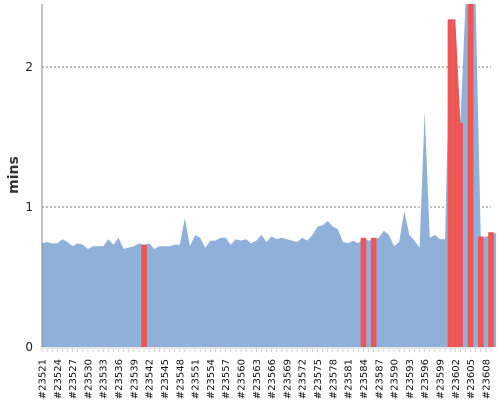 This screenshot has height=400, width=500. Describe the element at coordinates (364, 379) in the screenshot. I see `x-tick-label: #23584` at that location.